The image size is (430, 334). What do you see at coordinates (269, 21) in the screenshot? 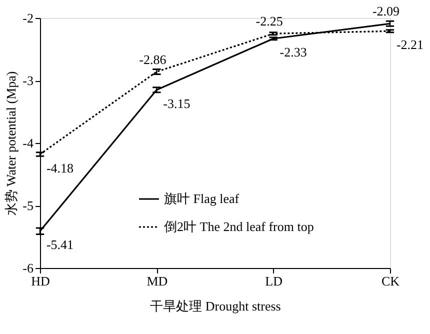
I see `data-label: -2.25` at bounding box center [269, 21].